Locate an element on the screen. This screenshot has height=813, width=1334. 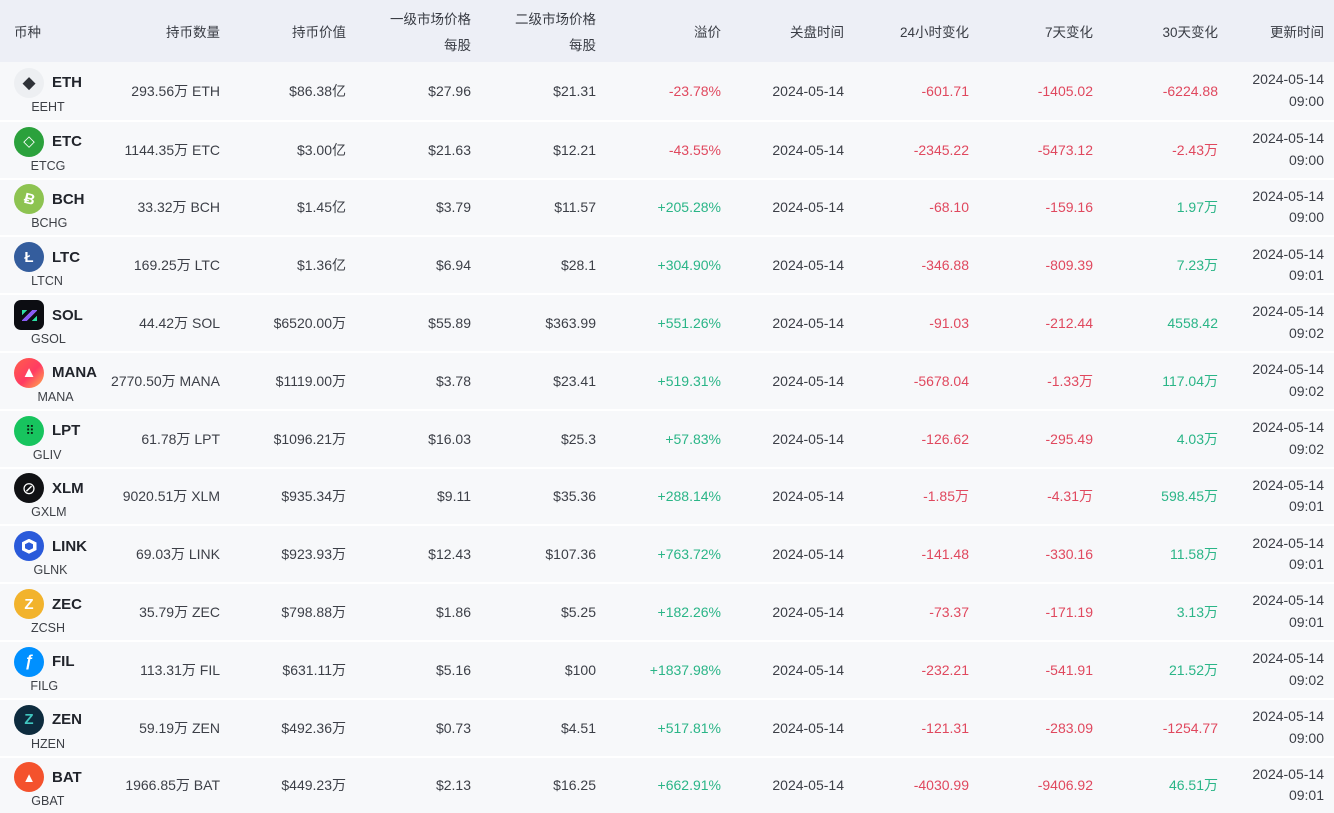
coin-ticker: GBAT is located at coordinates (48, 801).